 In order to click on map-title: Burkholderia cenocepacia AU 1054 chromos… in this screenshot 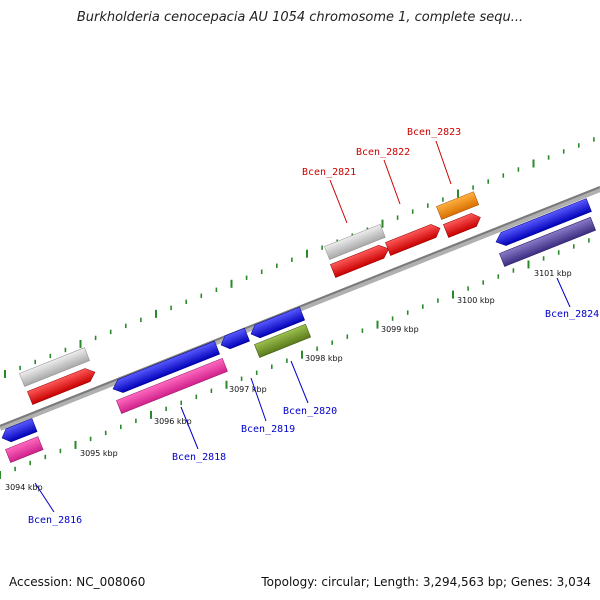, I will do `click(300, 17)`.